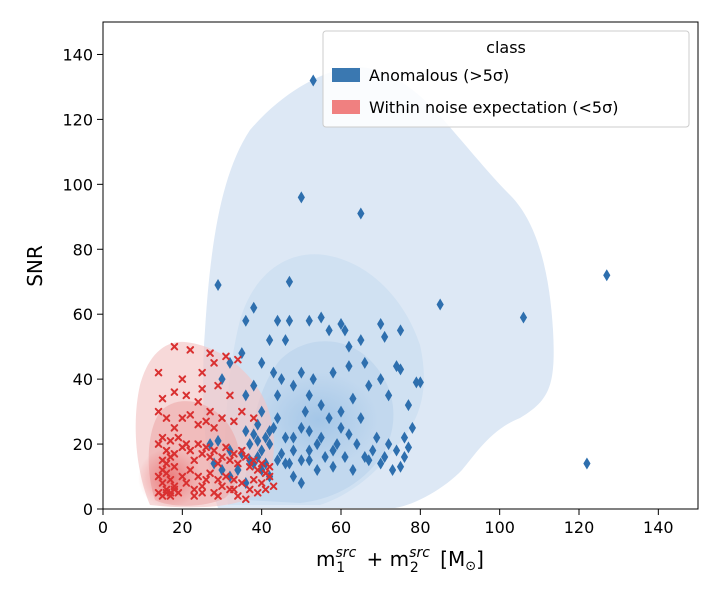 This screenshot has width=720, height=600. I want to click on y-tick-label: 60, so click(83, 314).